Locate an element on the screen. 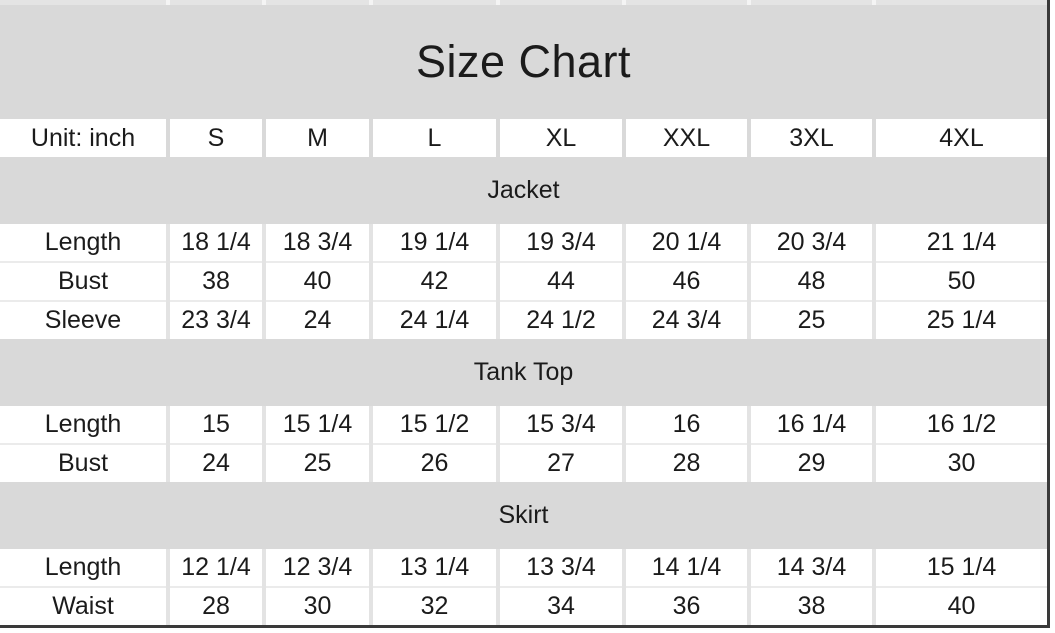 The height and width of the screenshot is (633, 1055). size-value-cell: 29 is located at coordinates (810, 462).